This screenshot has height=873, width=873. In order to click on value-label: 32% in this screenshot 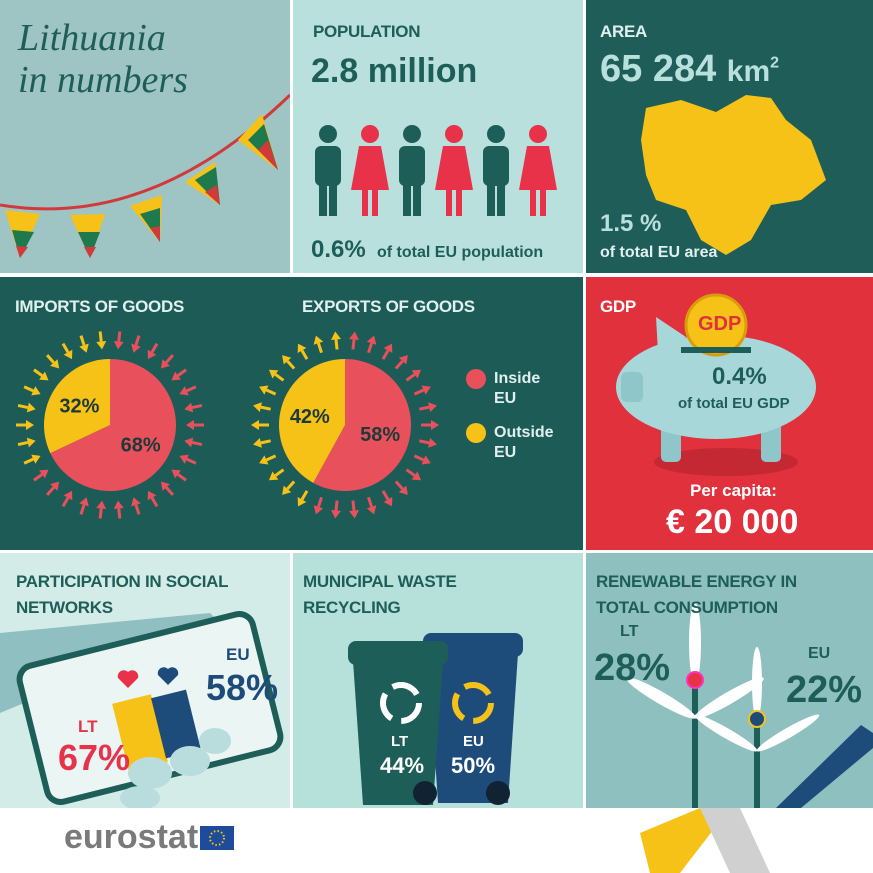, I will do `click(79, 407)`.